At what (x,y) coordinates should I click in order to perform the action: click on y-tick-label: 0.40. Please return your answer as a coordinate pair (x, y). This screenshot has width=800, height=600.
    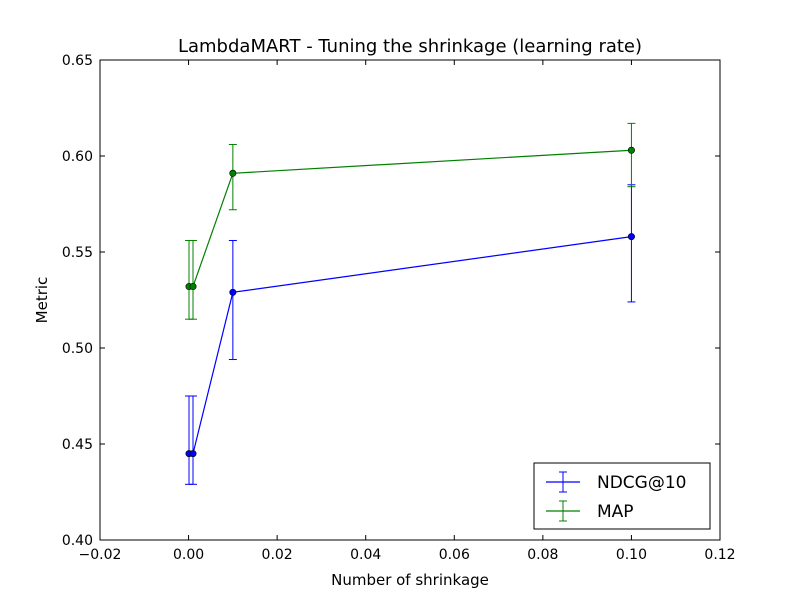
    Looking at the image, I should click on (77, 541).